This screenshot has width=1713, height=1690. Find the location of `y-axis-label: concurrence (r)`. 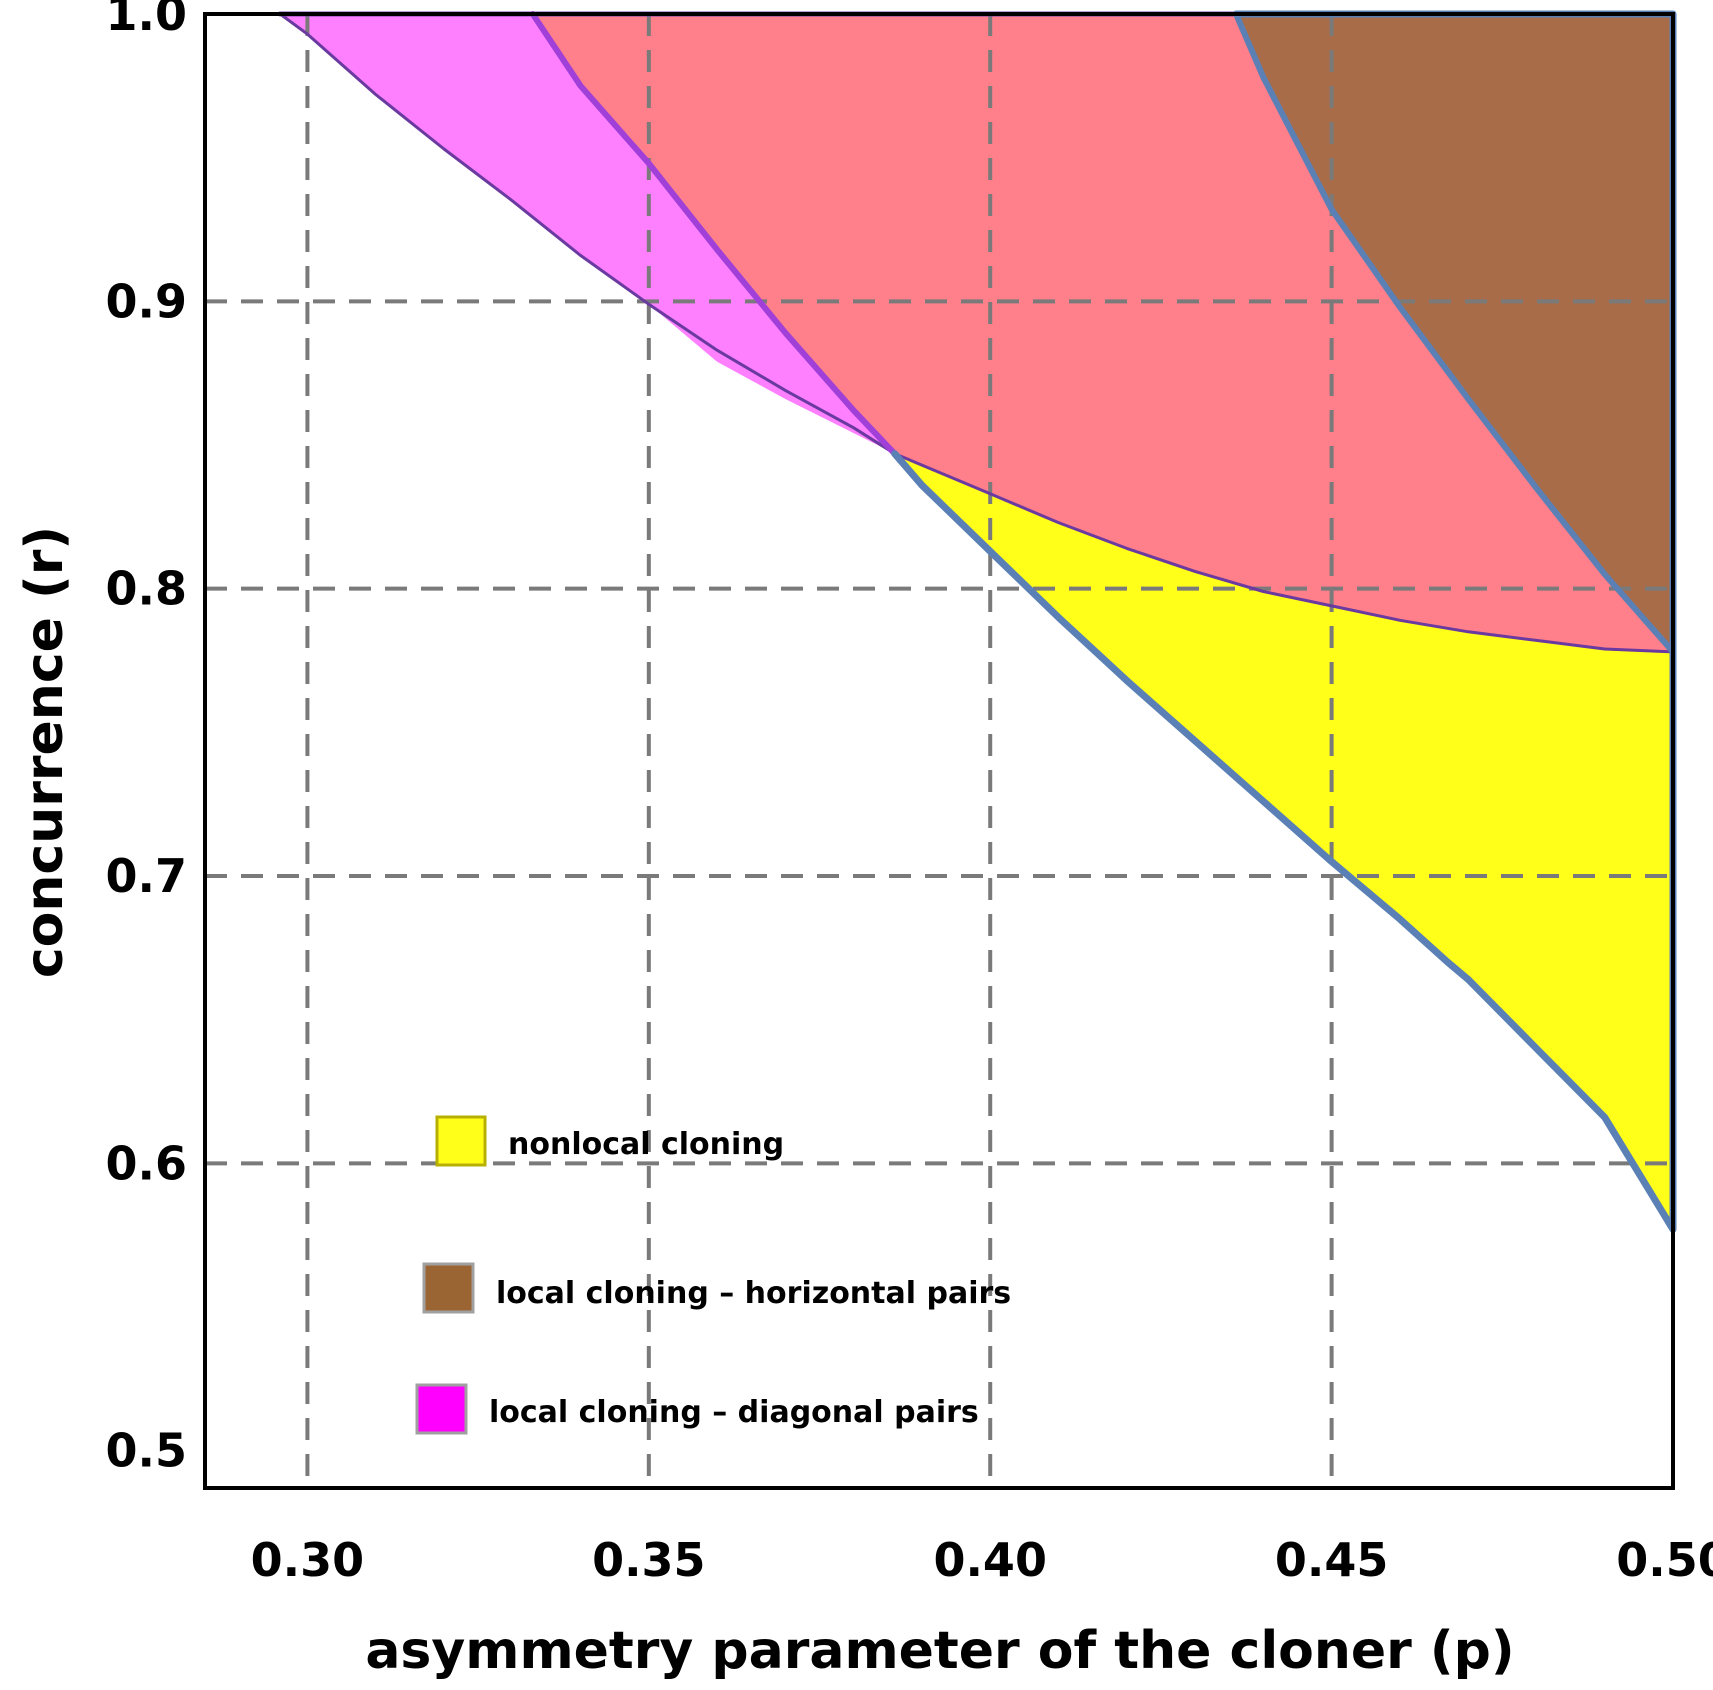

y-axis-label: concurrence (r) is located at coordinates (45, 752).